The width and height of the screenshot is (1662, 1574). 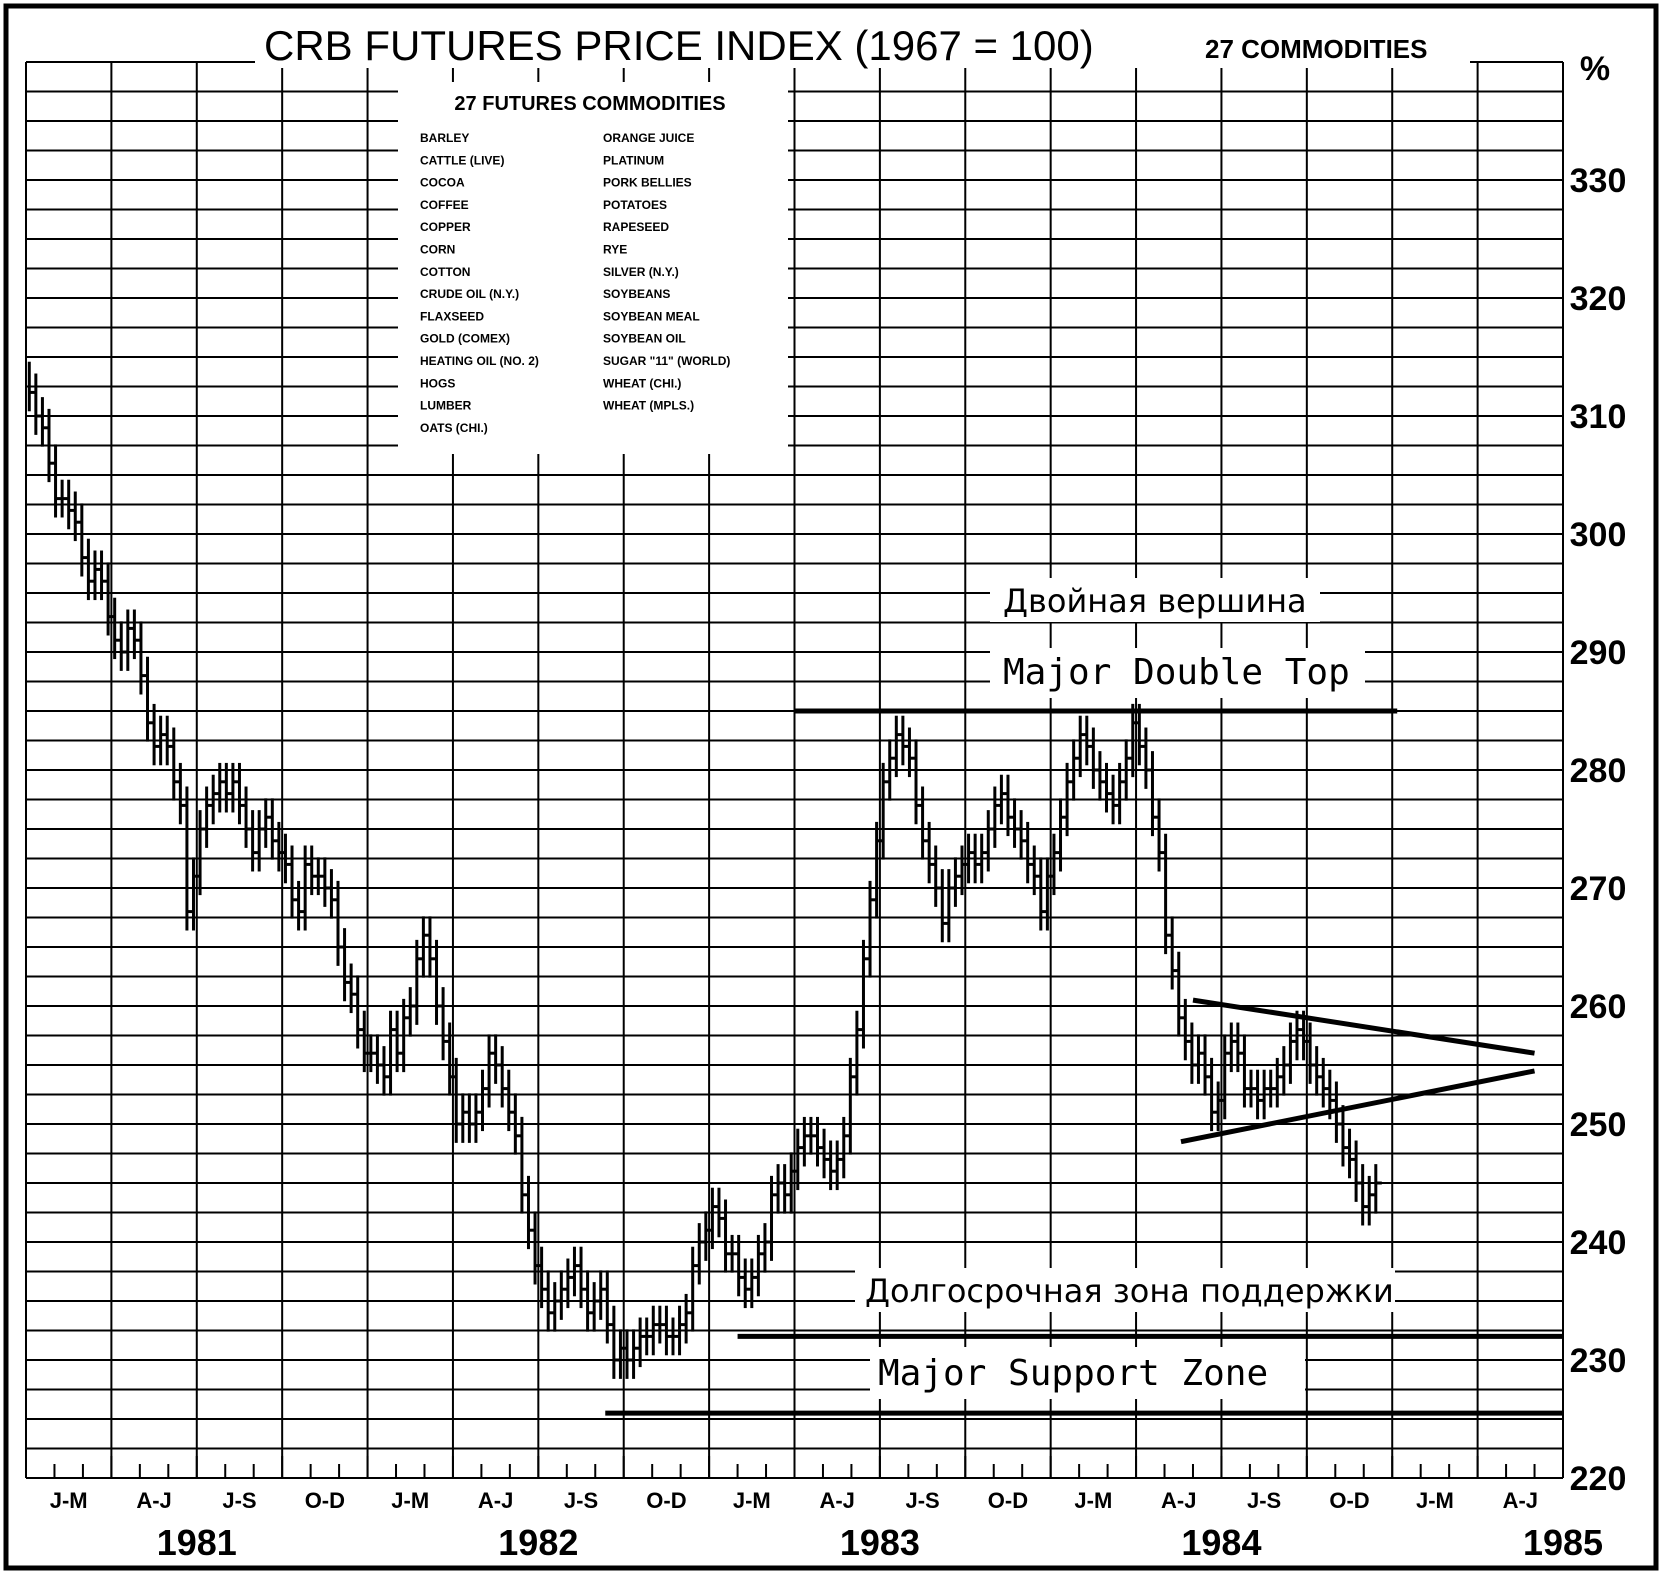 I want to click on legend-item: SOYBEAN OIL, so click(x=644, y=339).